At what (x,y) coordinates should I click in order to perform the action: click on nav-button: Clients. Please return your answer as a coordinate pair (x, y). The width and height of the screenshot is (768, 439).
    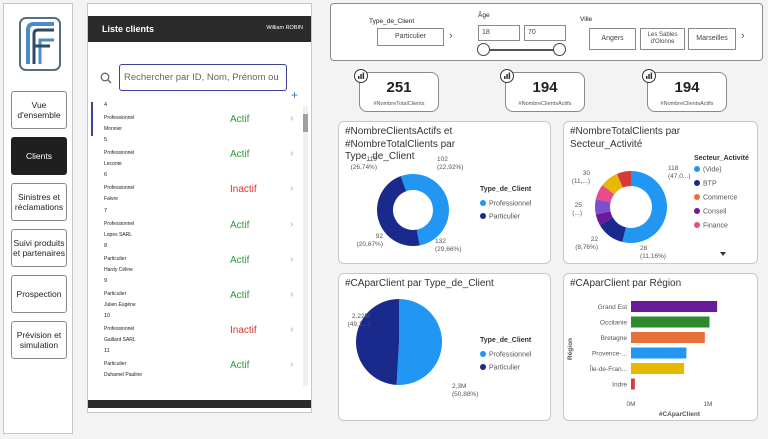
    Looking at the image, I should click on (39, 156).